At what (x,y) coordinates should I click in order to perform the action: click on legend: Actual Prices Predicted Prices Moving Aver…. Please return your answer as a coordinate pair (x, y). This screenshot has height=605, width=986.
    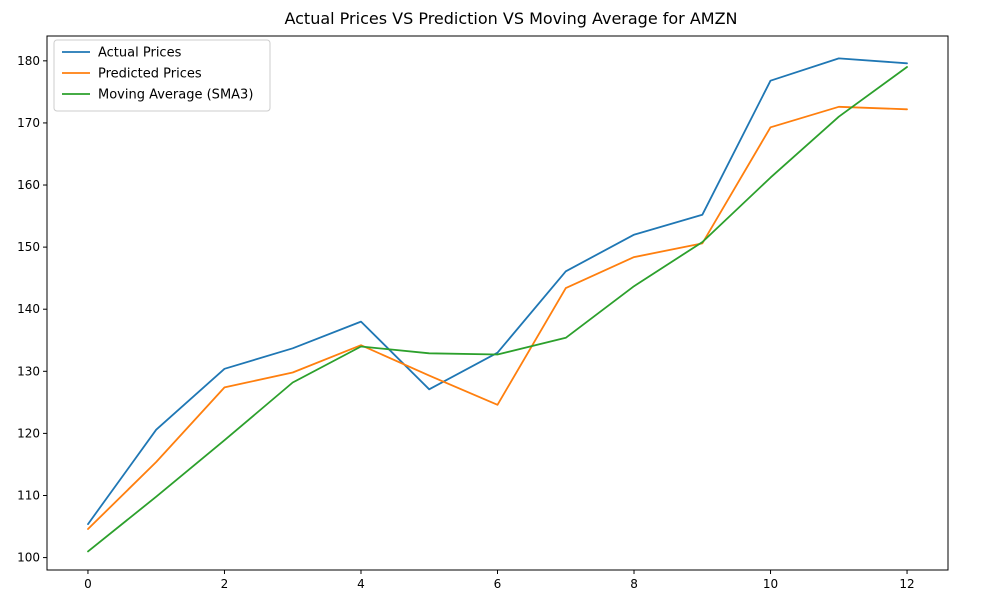
    Looking at the image, I should click on (162, 75).